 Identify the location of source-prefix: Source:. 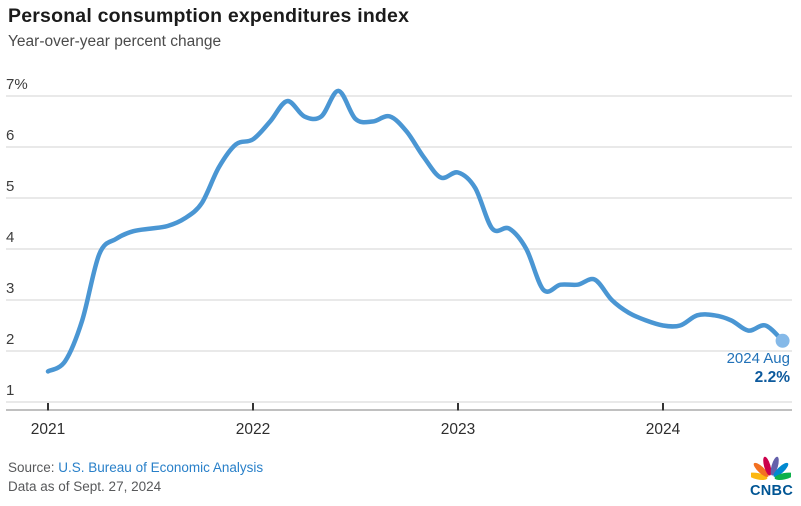
(33, 467).